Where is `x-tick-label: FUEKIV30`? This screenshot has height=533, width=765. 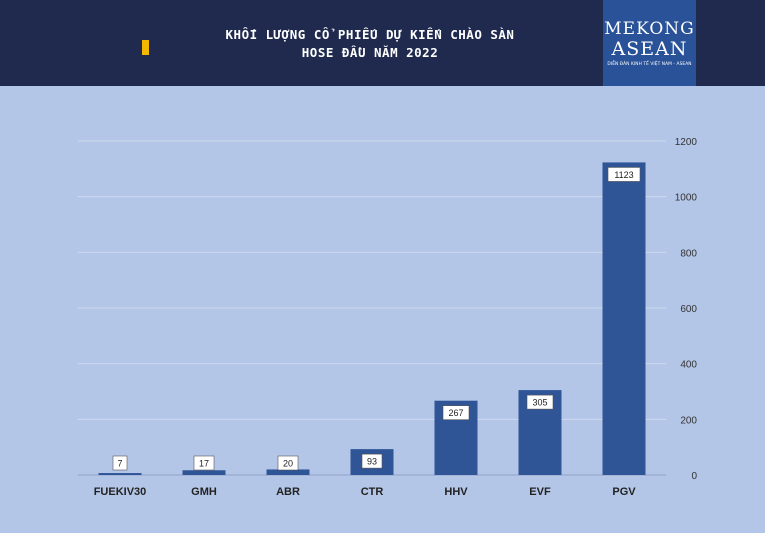 x-tick-label: FUEKIV30 is located at coordinates (120, 492).